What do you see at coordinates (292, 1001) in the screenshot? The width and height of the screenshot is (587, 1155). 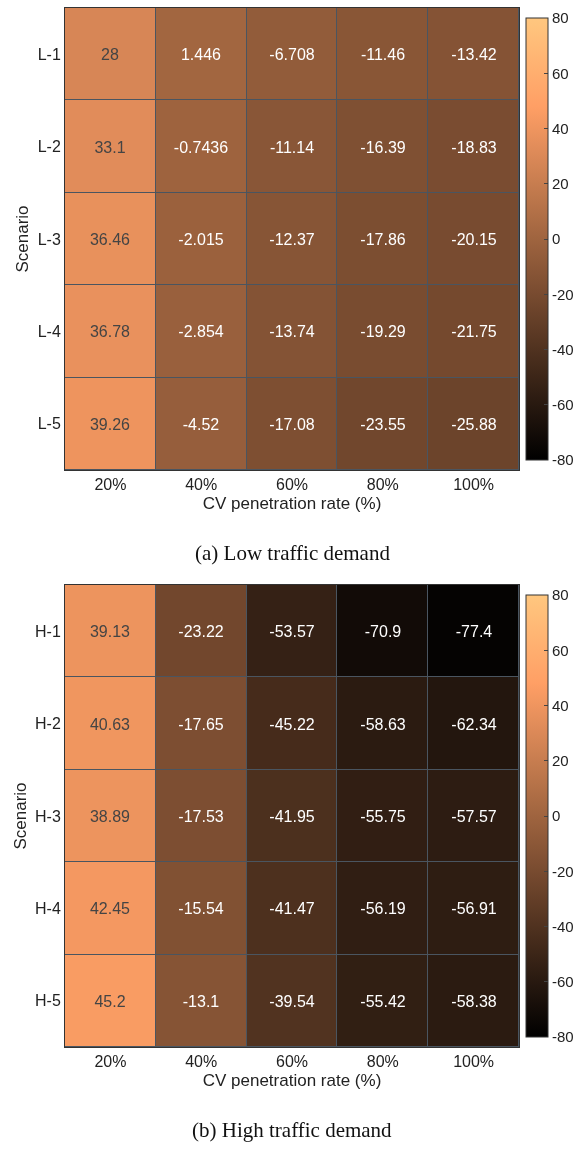 I see `data-label: -39.54` at bounding box center [292, 1001].